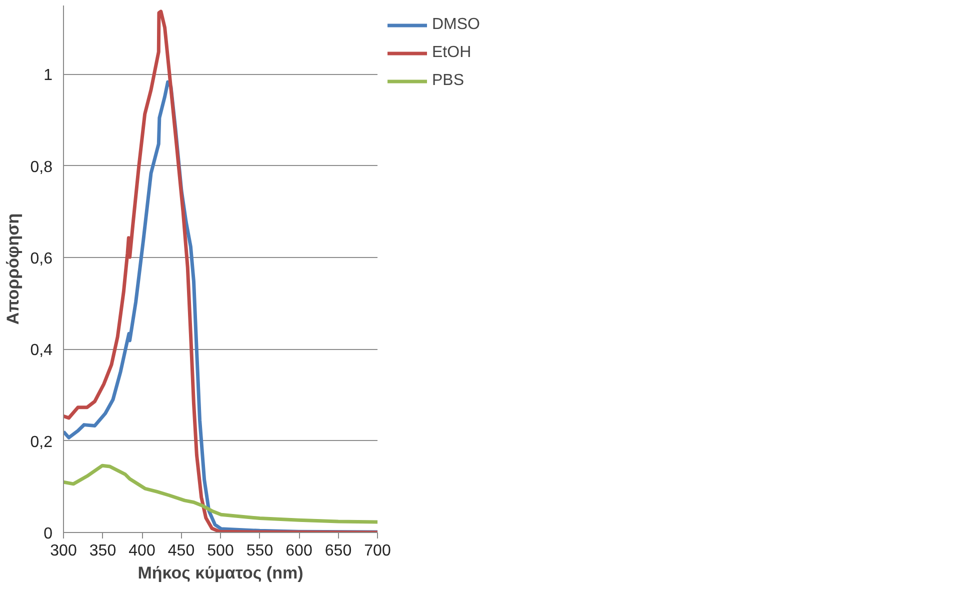 The image size is (962, 591). Describe the element at coordinates (338, 551) in the screenshot. I see `x-tick-label: 650` at that location.